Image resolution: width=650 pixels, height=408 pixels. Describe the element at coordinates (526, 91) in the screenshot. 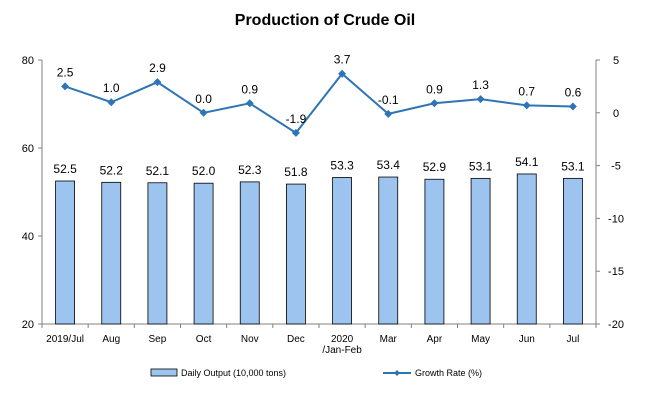

I see `growth-value-label: 0.7` at that location.